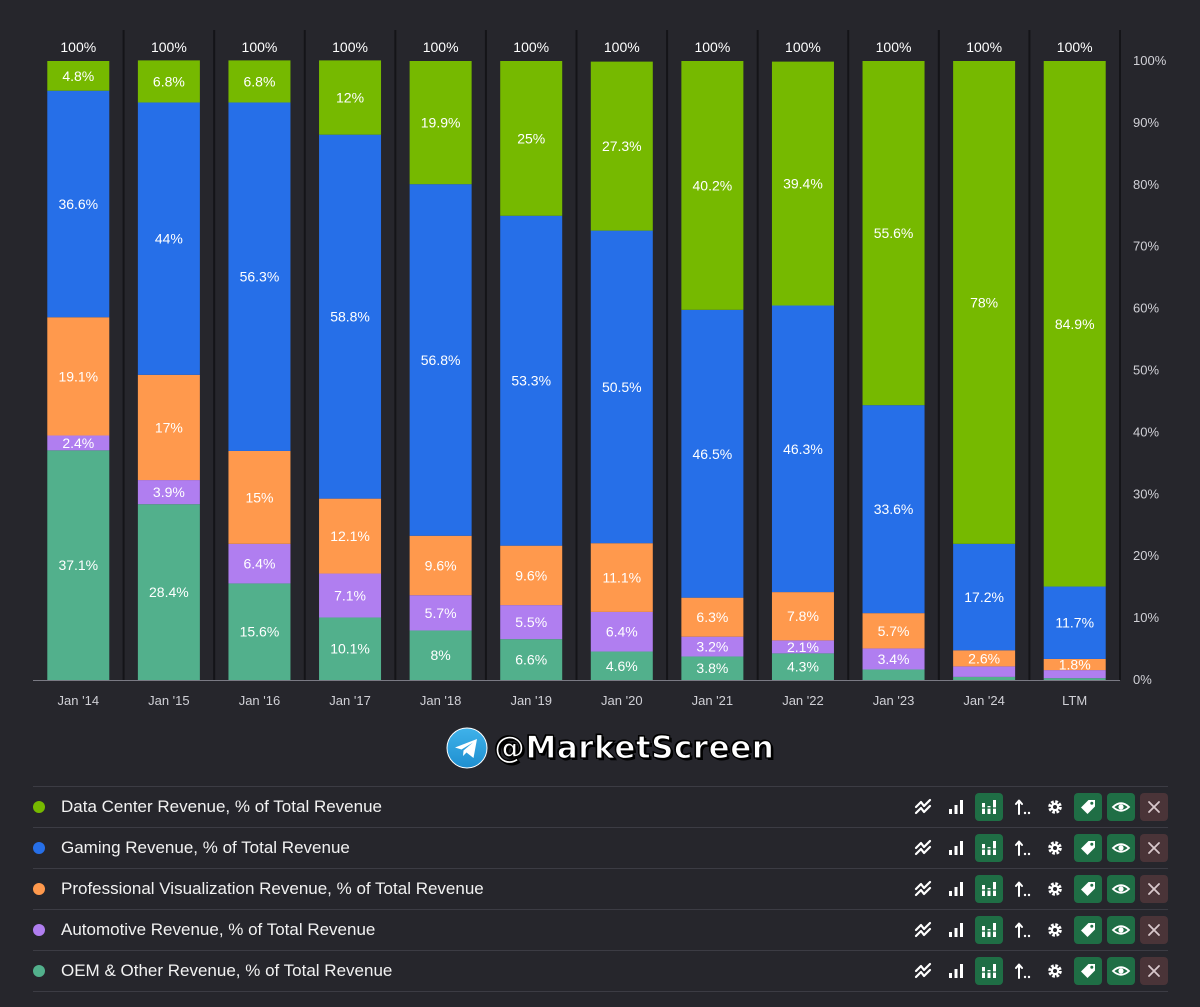  I want to click on data-label: 78%, so click(984, 302).